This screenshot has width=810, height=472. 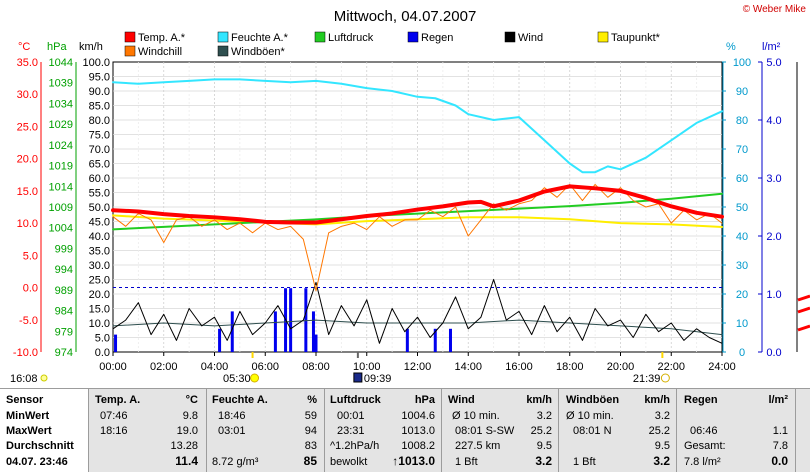 What do you see at coordinates (237, 379) in the screenshot?
I see `sunrise-label: 05:30` at bounding box center [237, 379].